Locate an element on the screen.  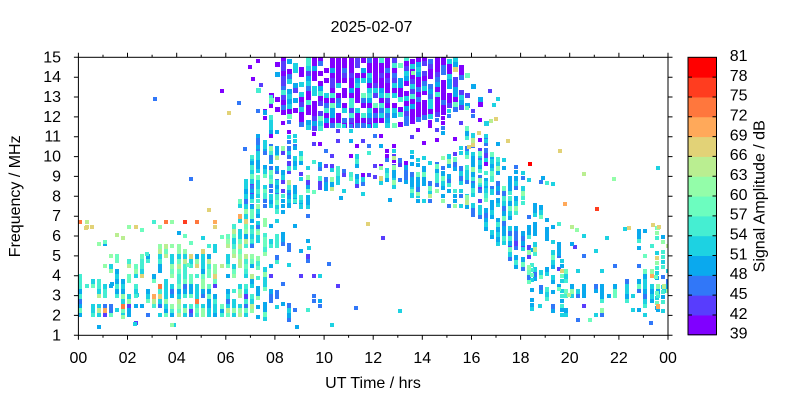
svg-text: 54 is located at coordinates (739, 235).